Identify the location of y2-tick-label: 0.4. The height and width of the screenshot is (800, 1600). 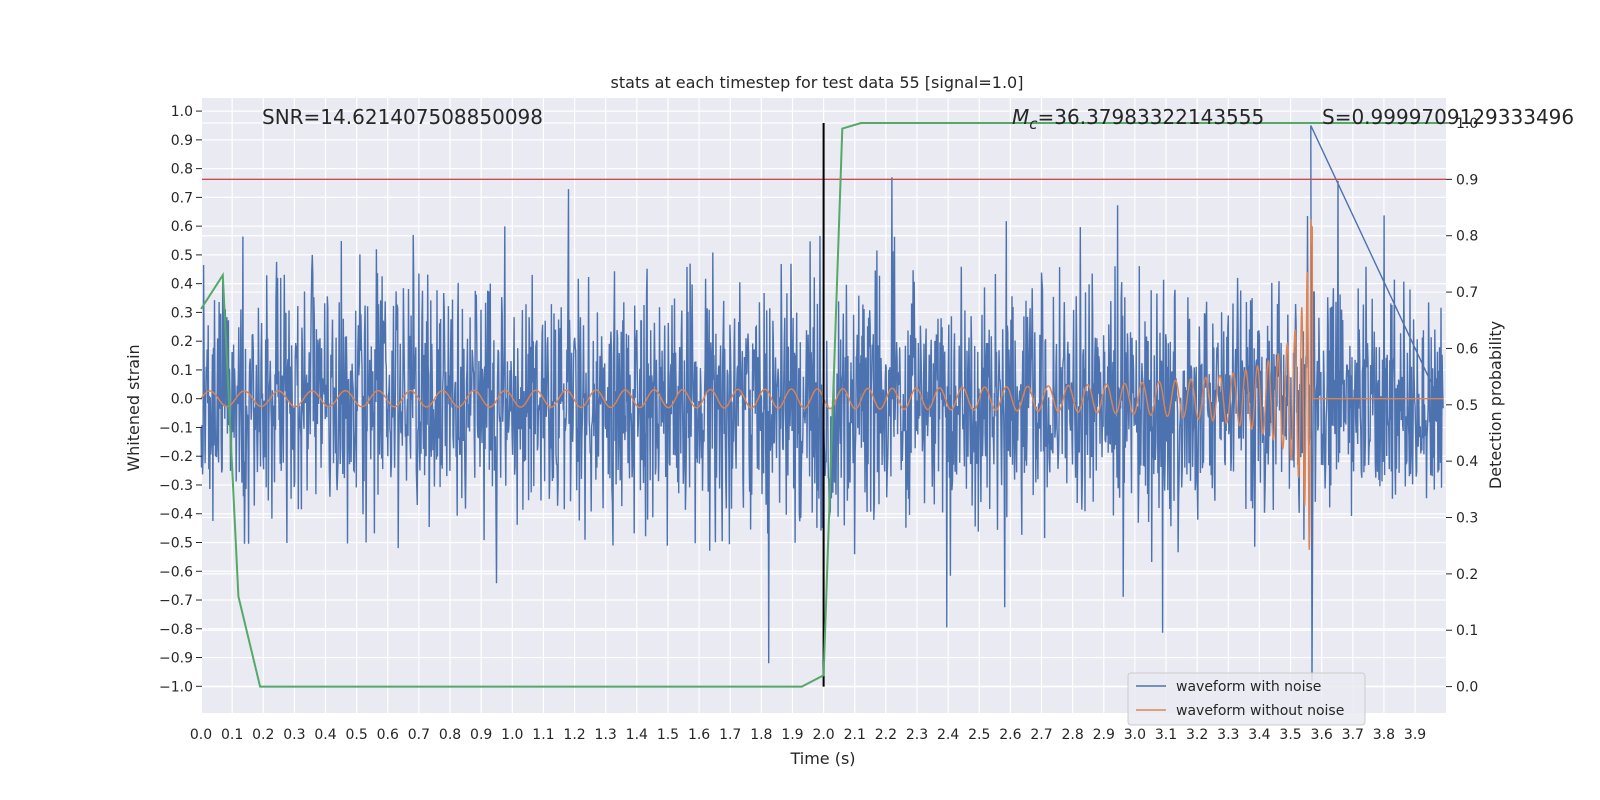
(1467, 462).